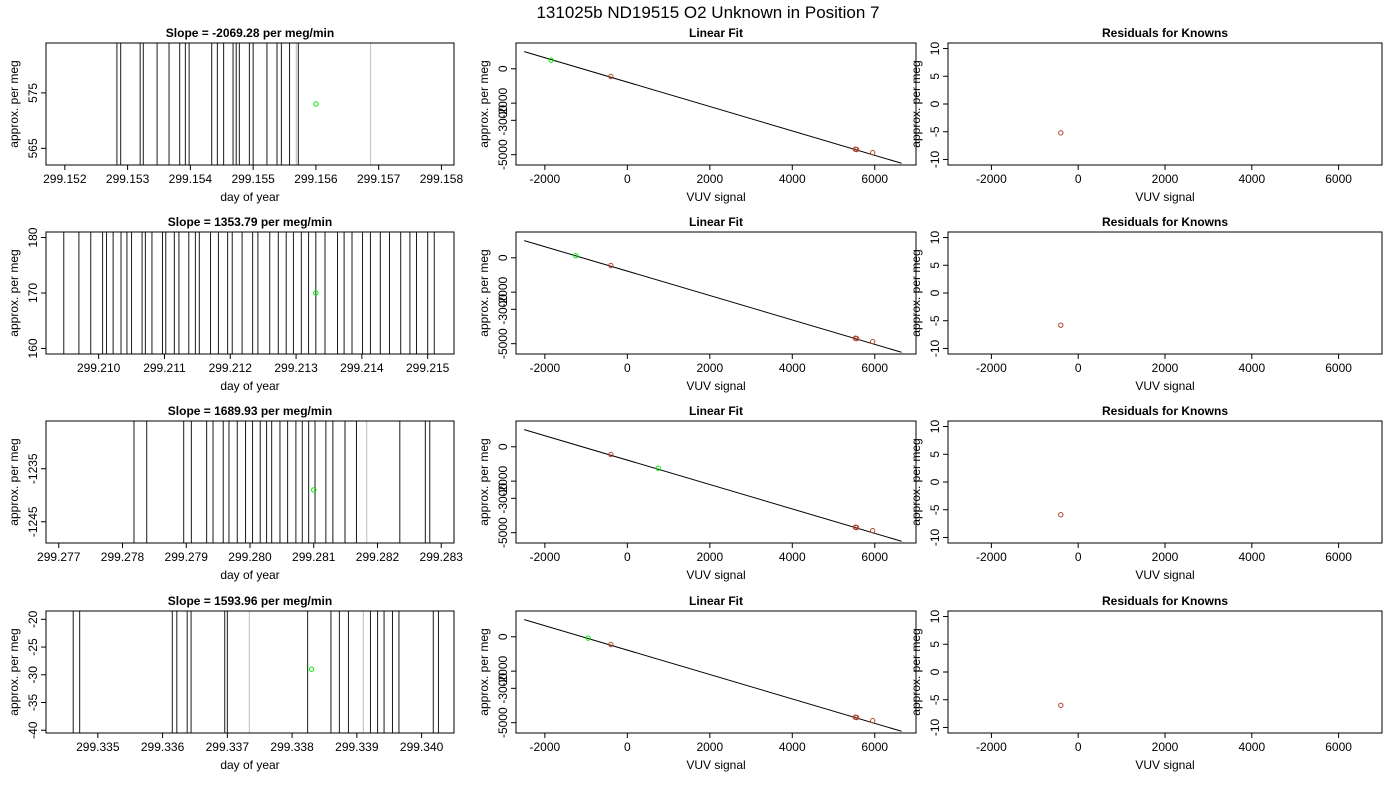 The height and width of the screenshot is (800, 1400). Describe the element at coordinates (357, 747) in the screenshot. I see `x-tick-label: 299.339` at that location.